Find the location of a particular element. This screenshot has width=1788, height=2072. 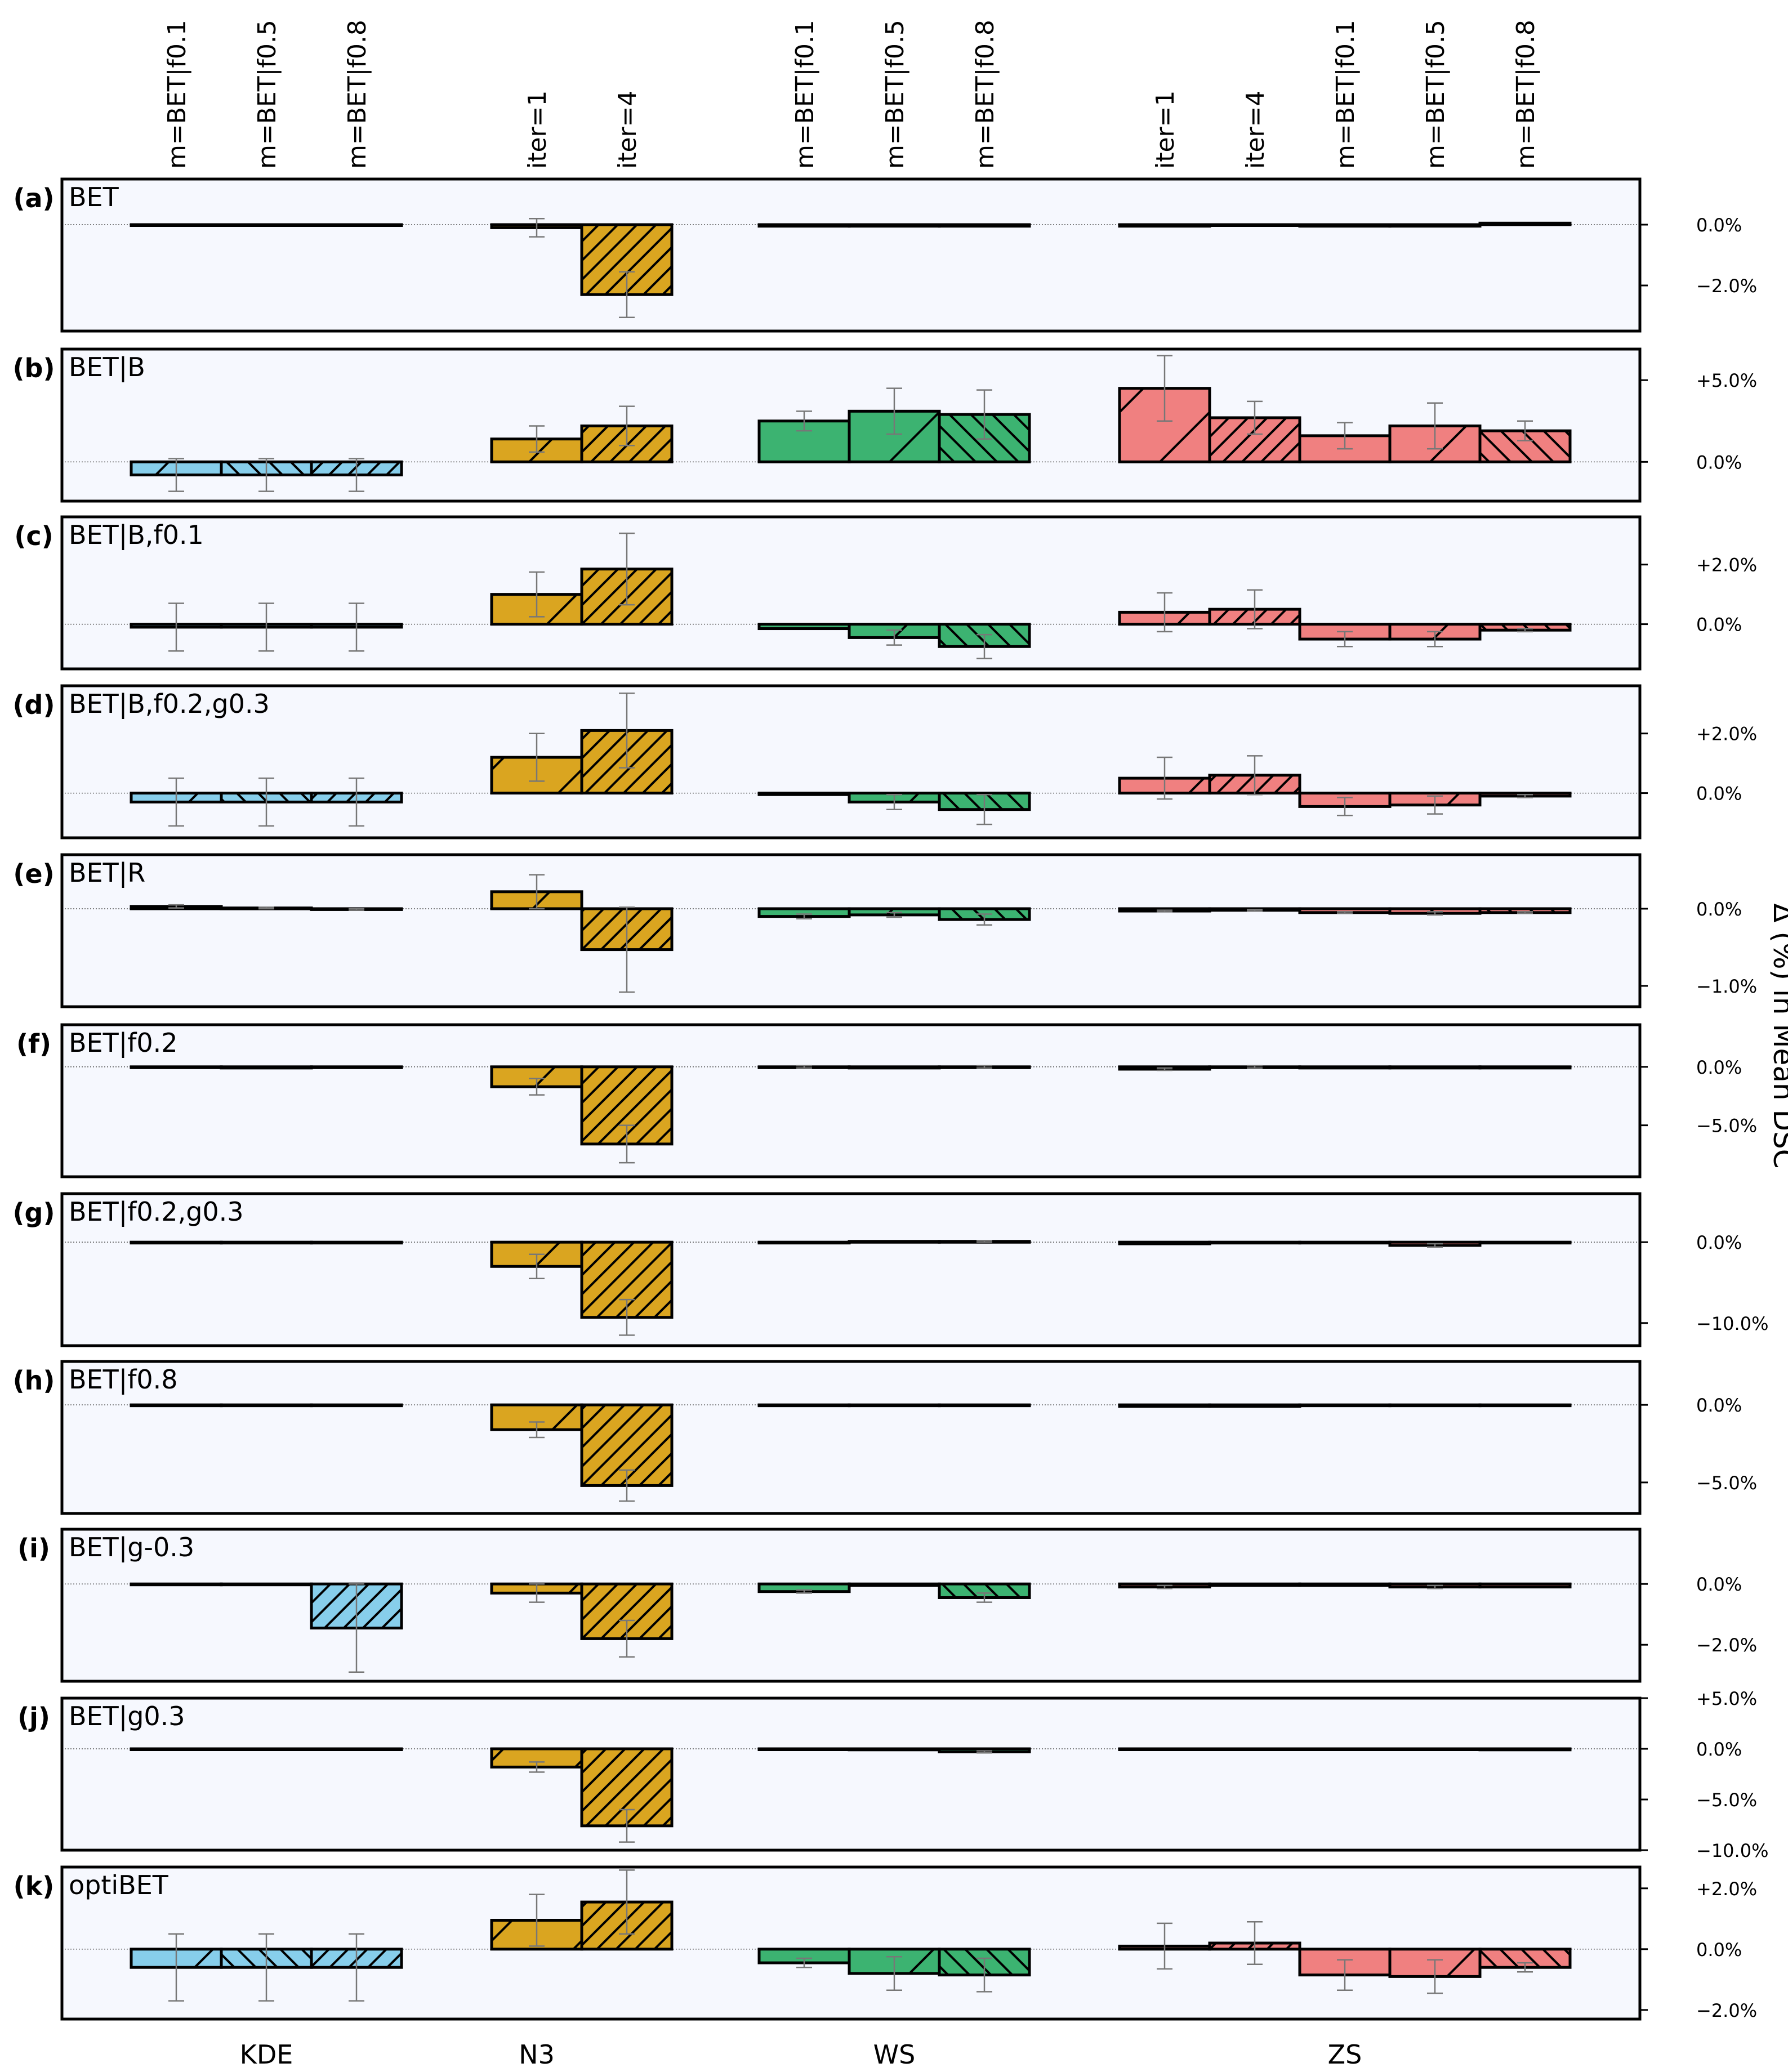

panel-title: BET|f0.2 is located at coordinates (123, 1043).